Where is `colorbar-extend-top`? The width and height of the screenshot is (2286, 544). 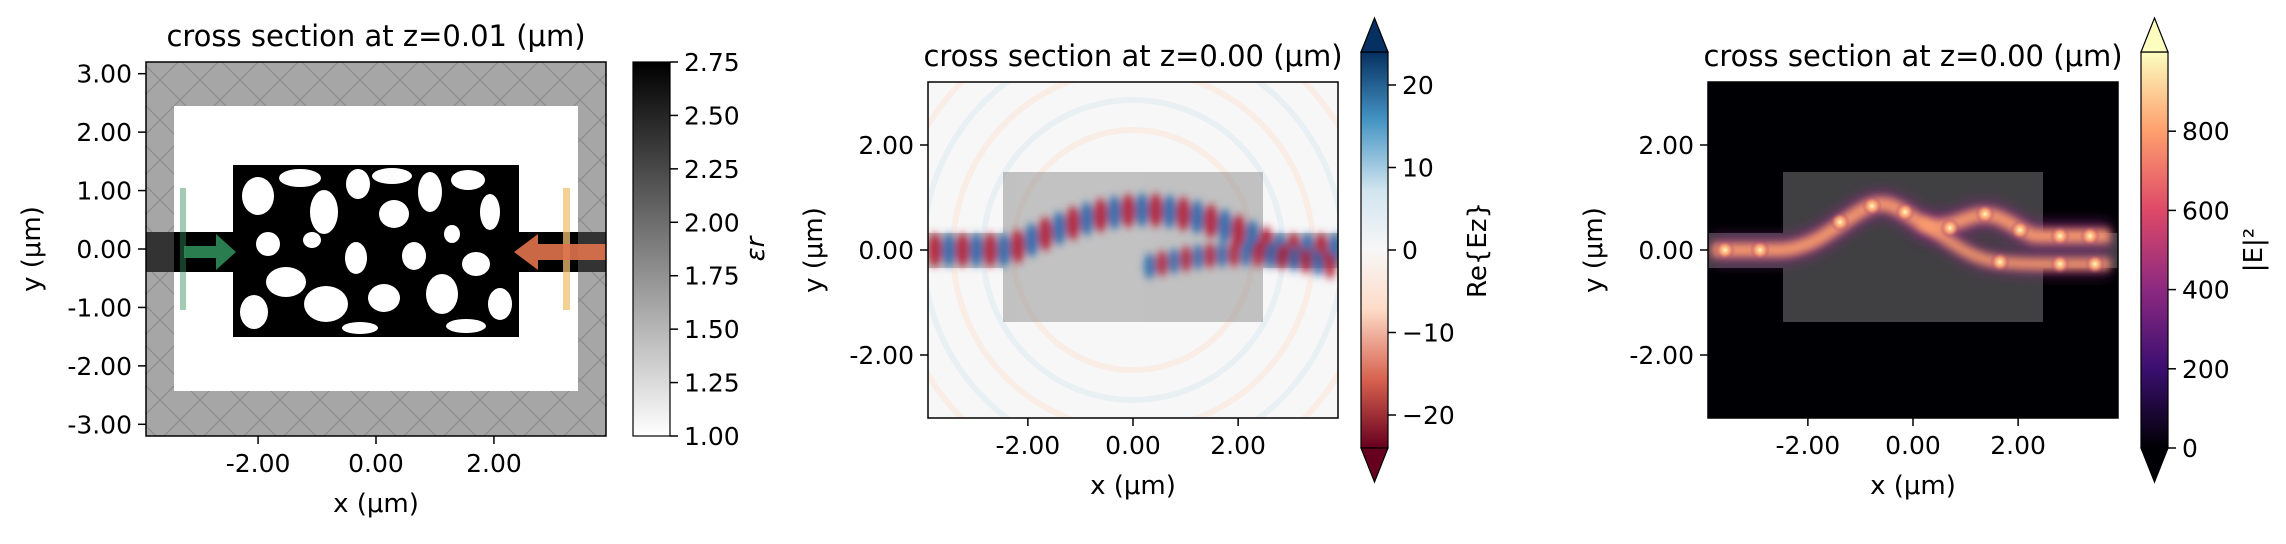
colorbar-extend-top is located at coordinates (1374, 34).